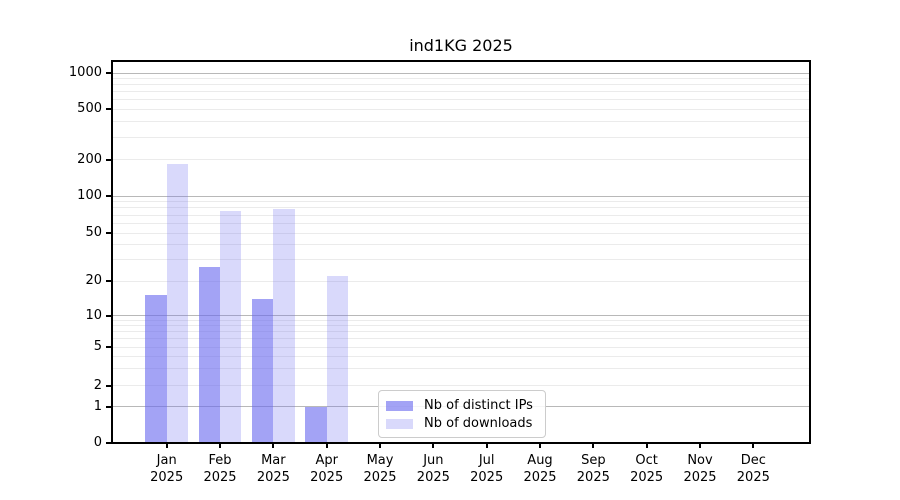  I want to click on x-tick-label: Sep 2025, so click(593, 469).